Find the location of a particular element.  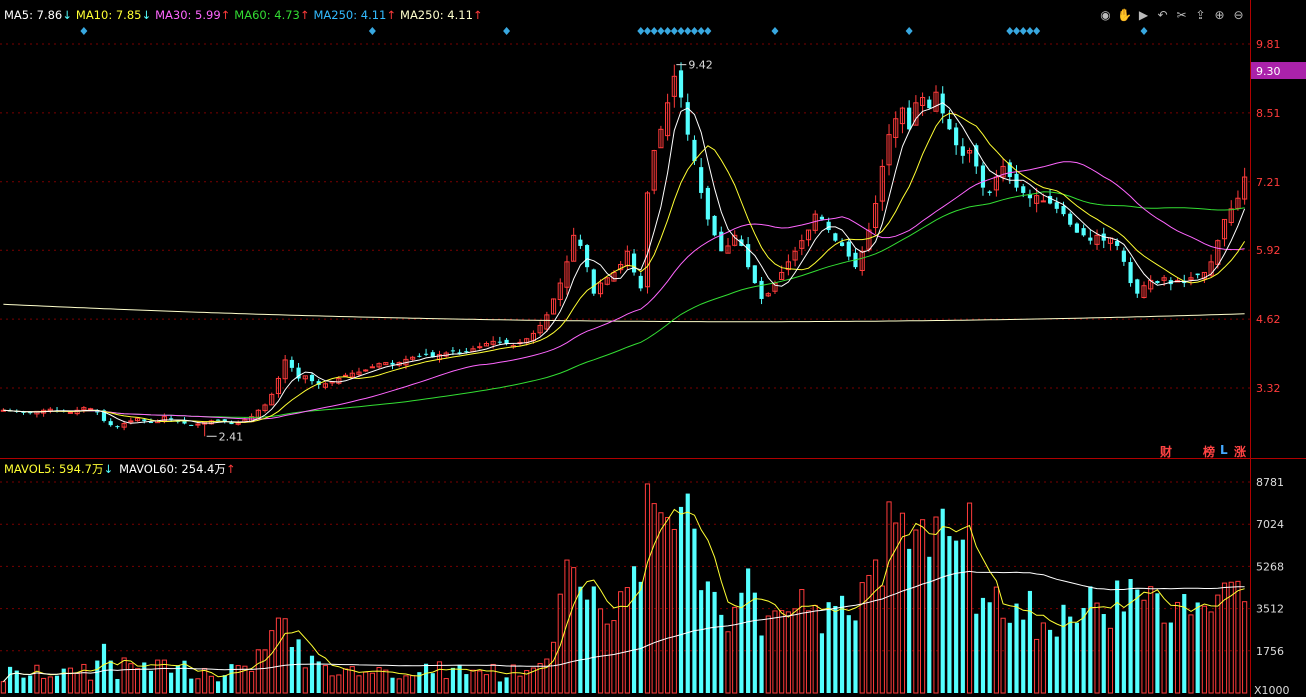

legend-ma-3: MA60: 4.73 is located at coordinates (267, 15).